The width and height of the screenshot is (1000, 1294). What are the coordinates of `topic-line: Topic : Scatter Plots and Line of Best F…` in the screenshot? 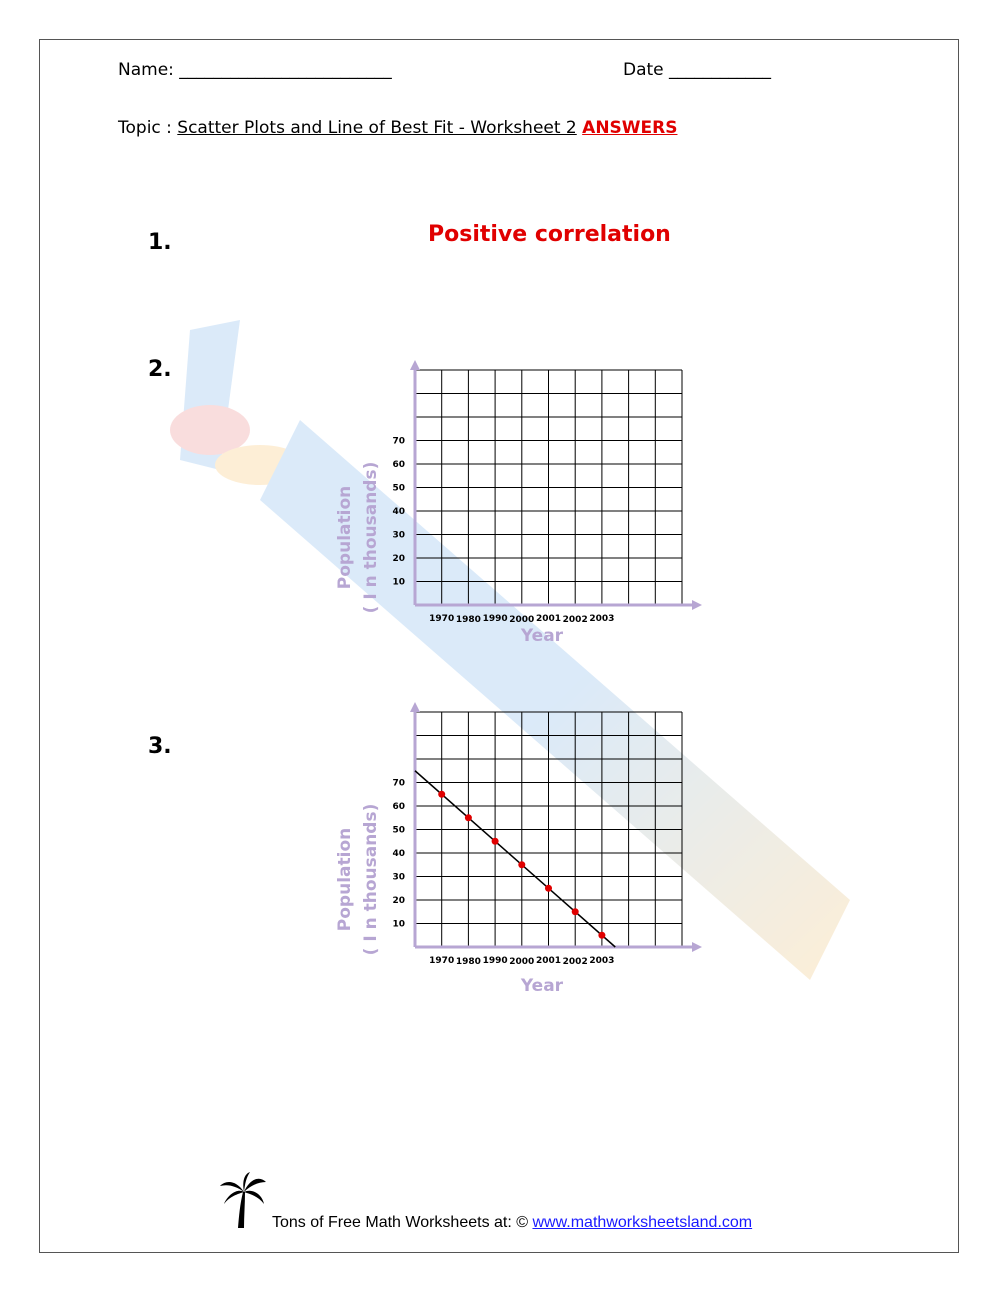 It's located at (398, 128).